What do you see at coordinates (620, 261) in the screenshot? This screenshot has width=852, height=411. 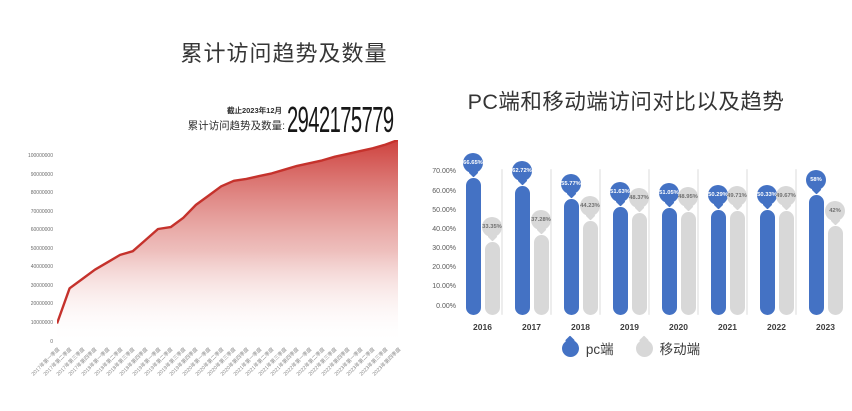 I see `bar-pc端-2019` at bounding box center [620, 261].